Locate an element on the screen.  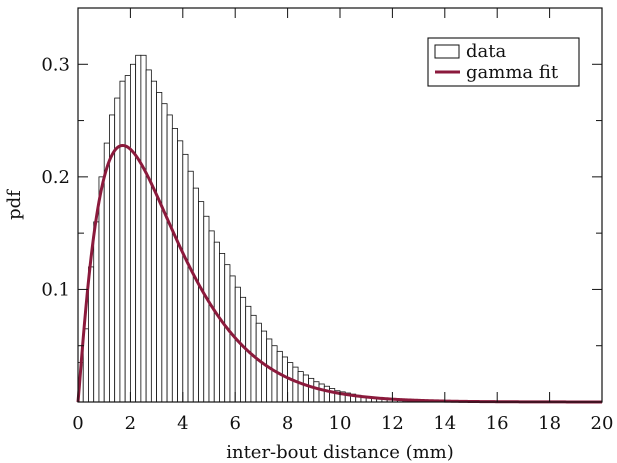
x-tick-label: 4 is located at coordinates (182, 423).